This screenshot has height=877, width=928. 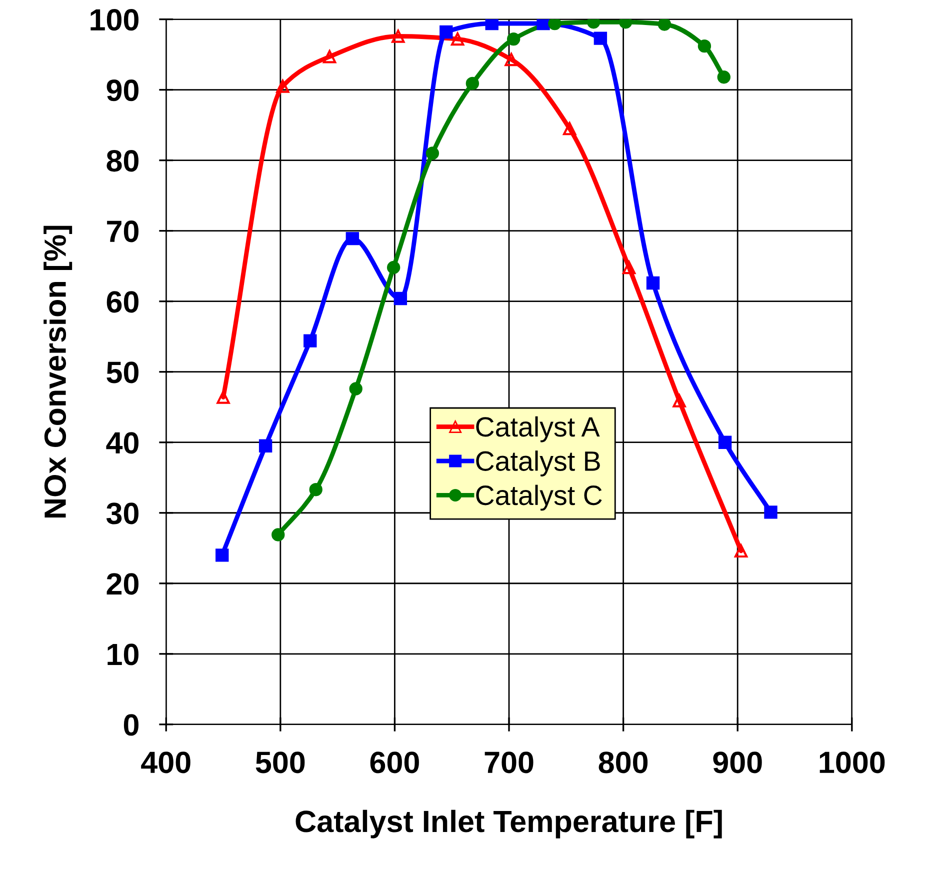 I want to click on x-tick-label: 500, so click(x=280, y=763).